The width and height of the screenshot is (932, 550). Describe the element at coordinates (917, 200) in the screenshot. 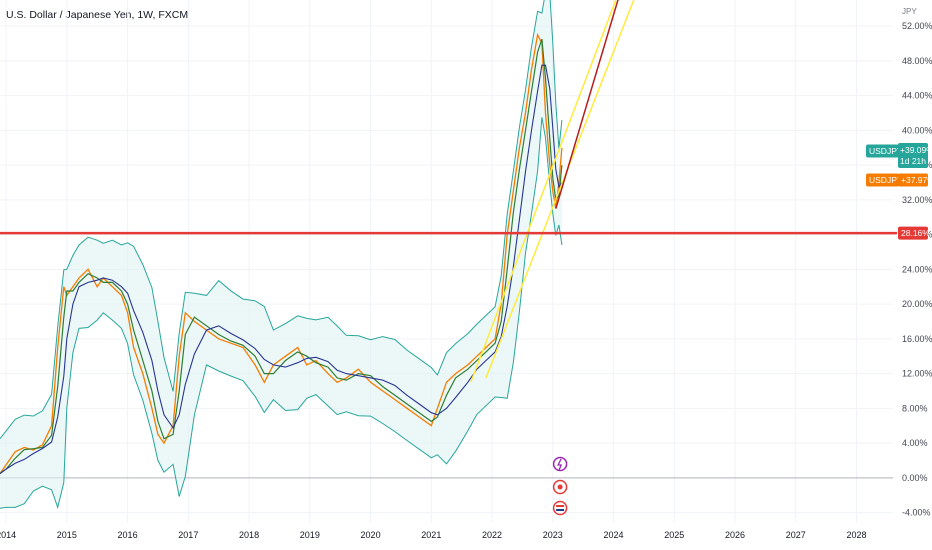

I see `y-tick-label: 32.00%` at that location.